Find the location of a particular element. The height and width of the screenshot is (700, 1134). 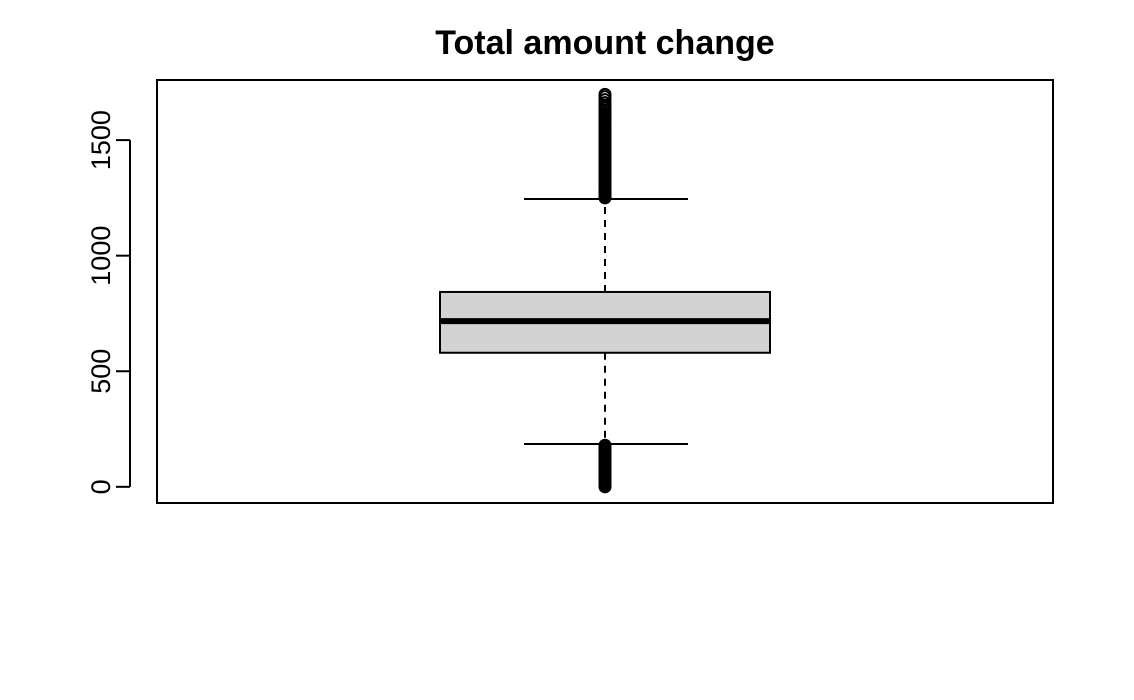

outlier-points is located at coordinates (605, 290).